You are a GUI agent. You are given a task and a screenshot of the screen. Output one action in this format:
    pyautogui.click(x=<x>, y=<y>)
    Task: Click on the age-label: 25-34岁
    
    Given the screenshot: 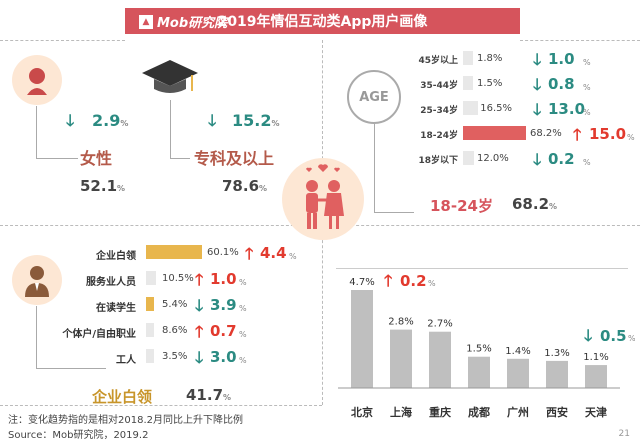 What is the action you would take?
    pyautogui.click(x=439, y=111)
    